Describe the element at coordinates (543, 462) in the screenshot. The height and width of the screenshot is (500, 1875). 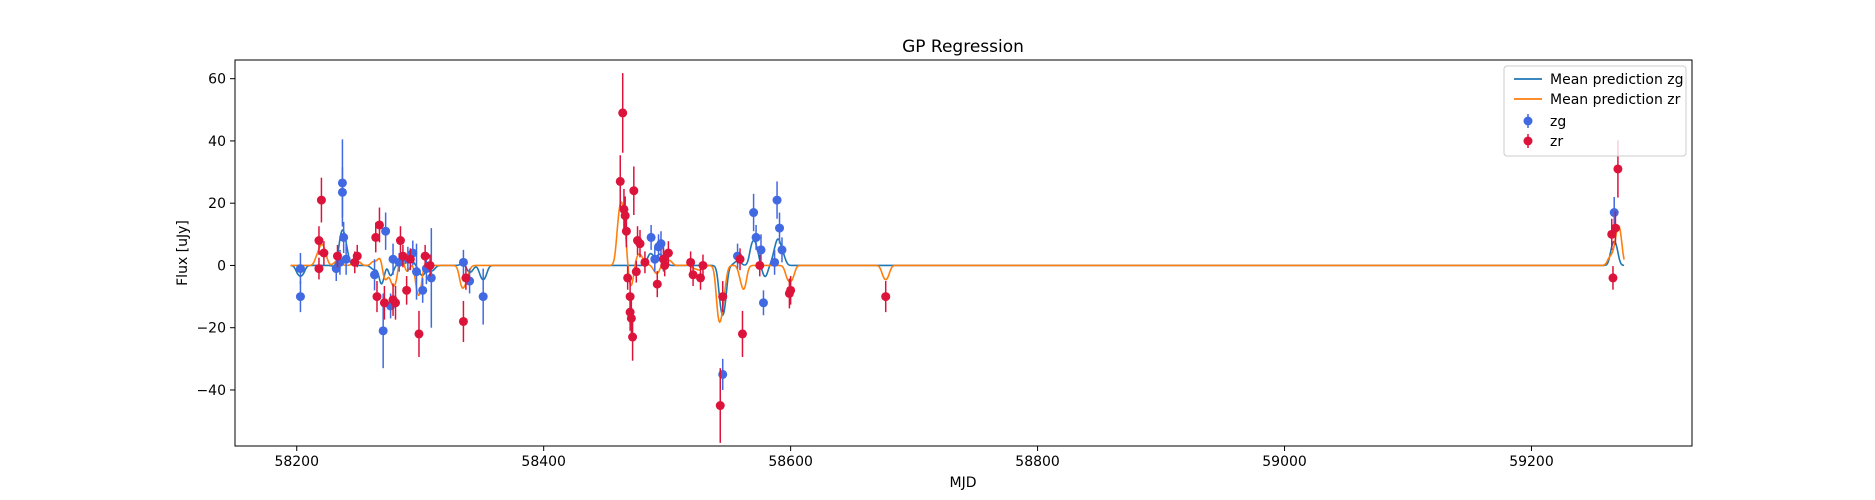
I see `x-tick-label: 58400` at that location.